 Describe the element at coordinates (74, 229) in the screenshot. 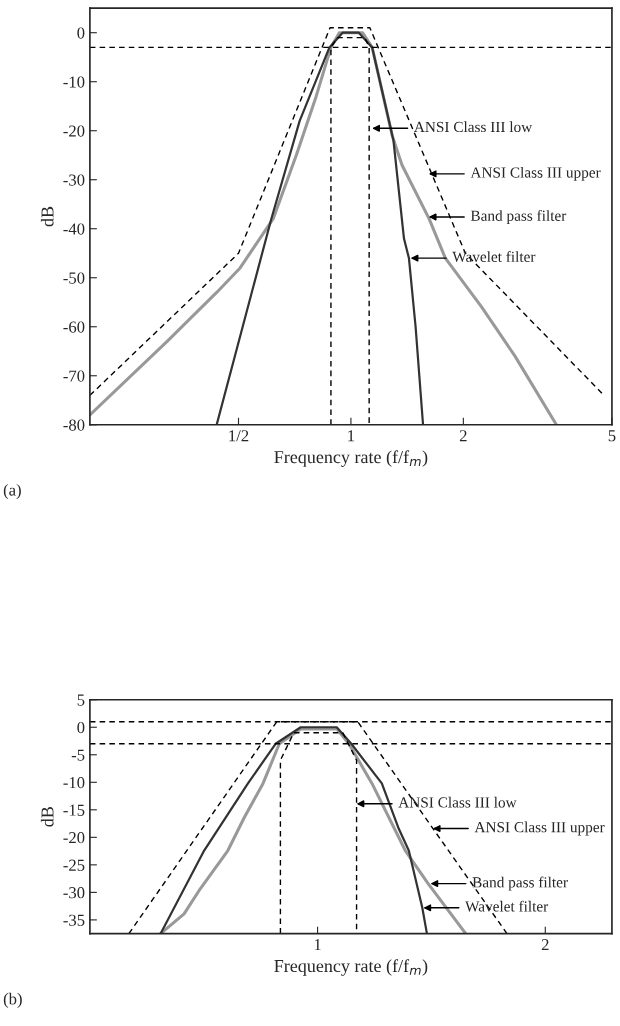

I see `y-tick-label: -40` at that location.